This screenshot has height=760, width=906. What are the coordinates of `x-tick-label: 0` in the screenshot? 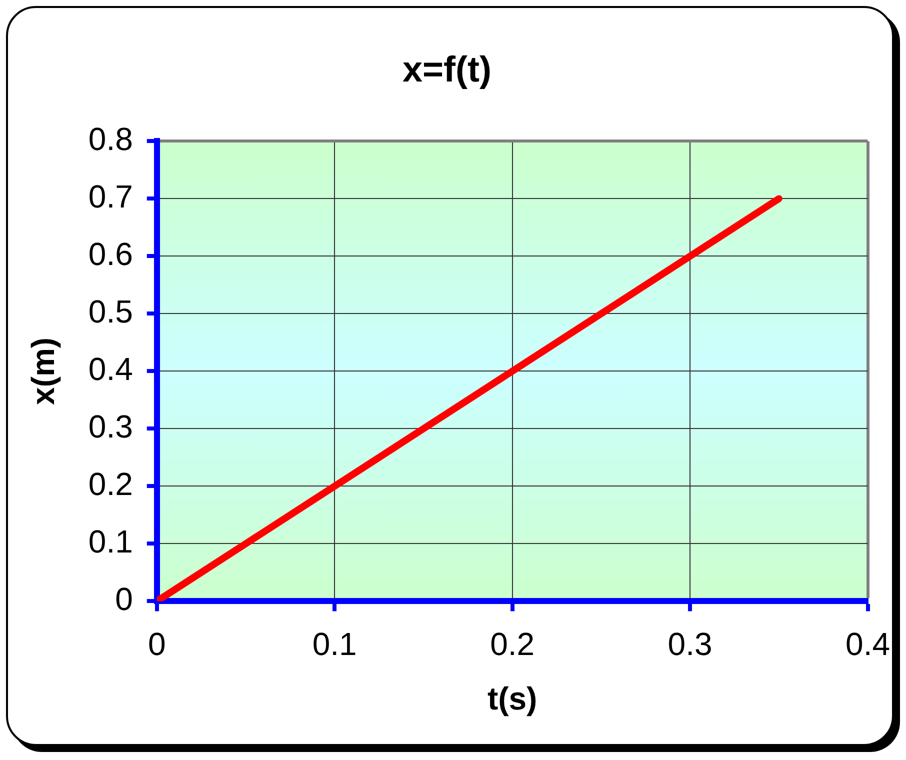 It's located at (157, 644).